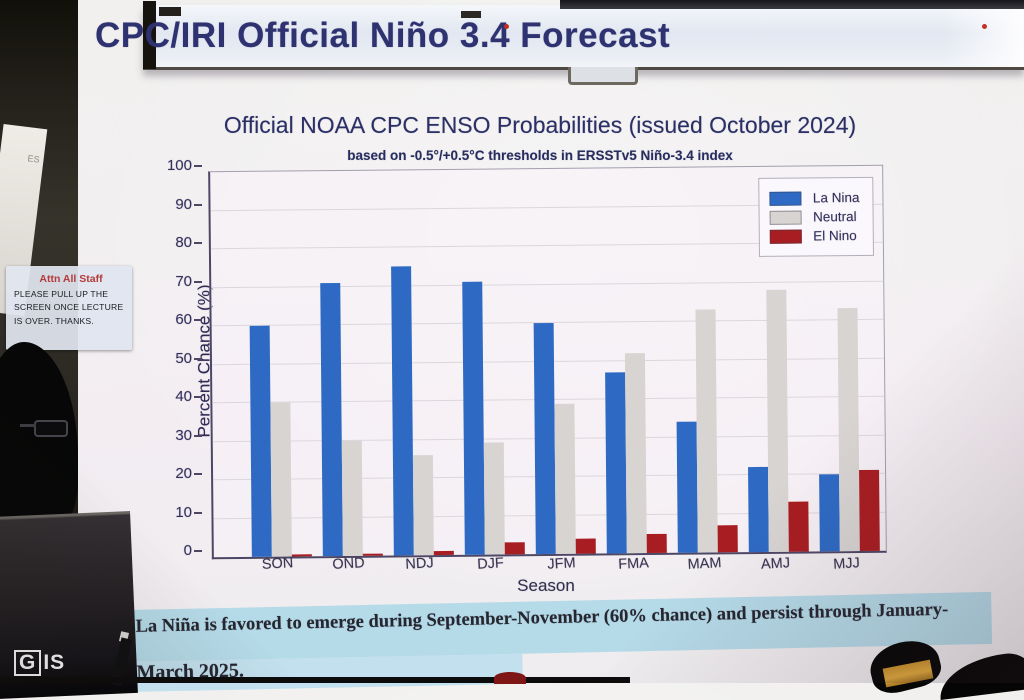 The image size is (1024, 700). Describe the element at coordinates (603, 76) in the screenshot. I see `screen-pull-handle` at that location.